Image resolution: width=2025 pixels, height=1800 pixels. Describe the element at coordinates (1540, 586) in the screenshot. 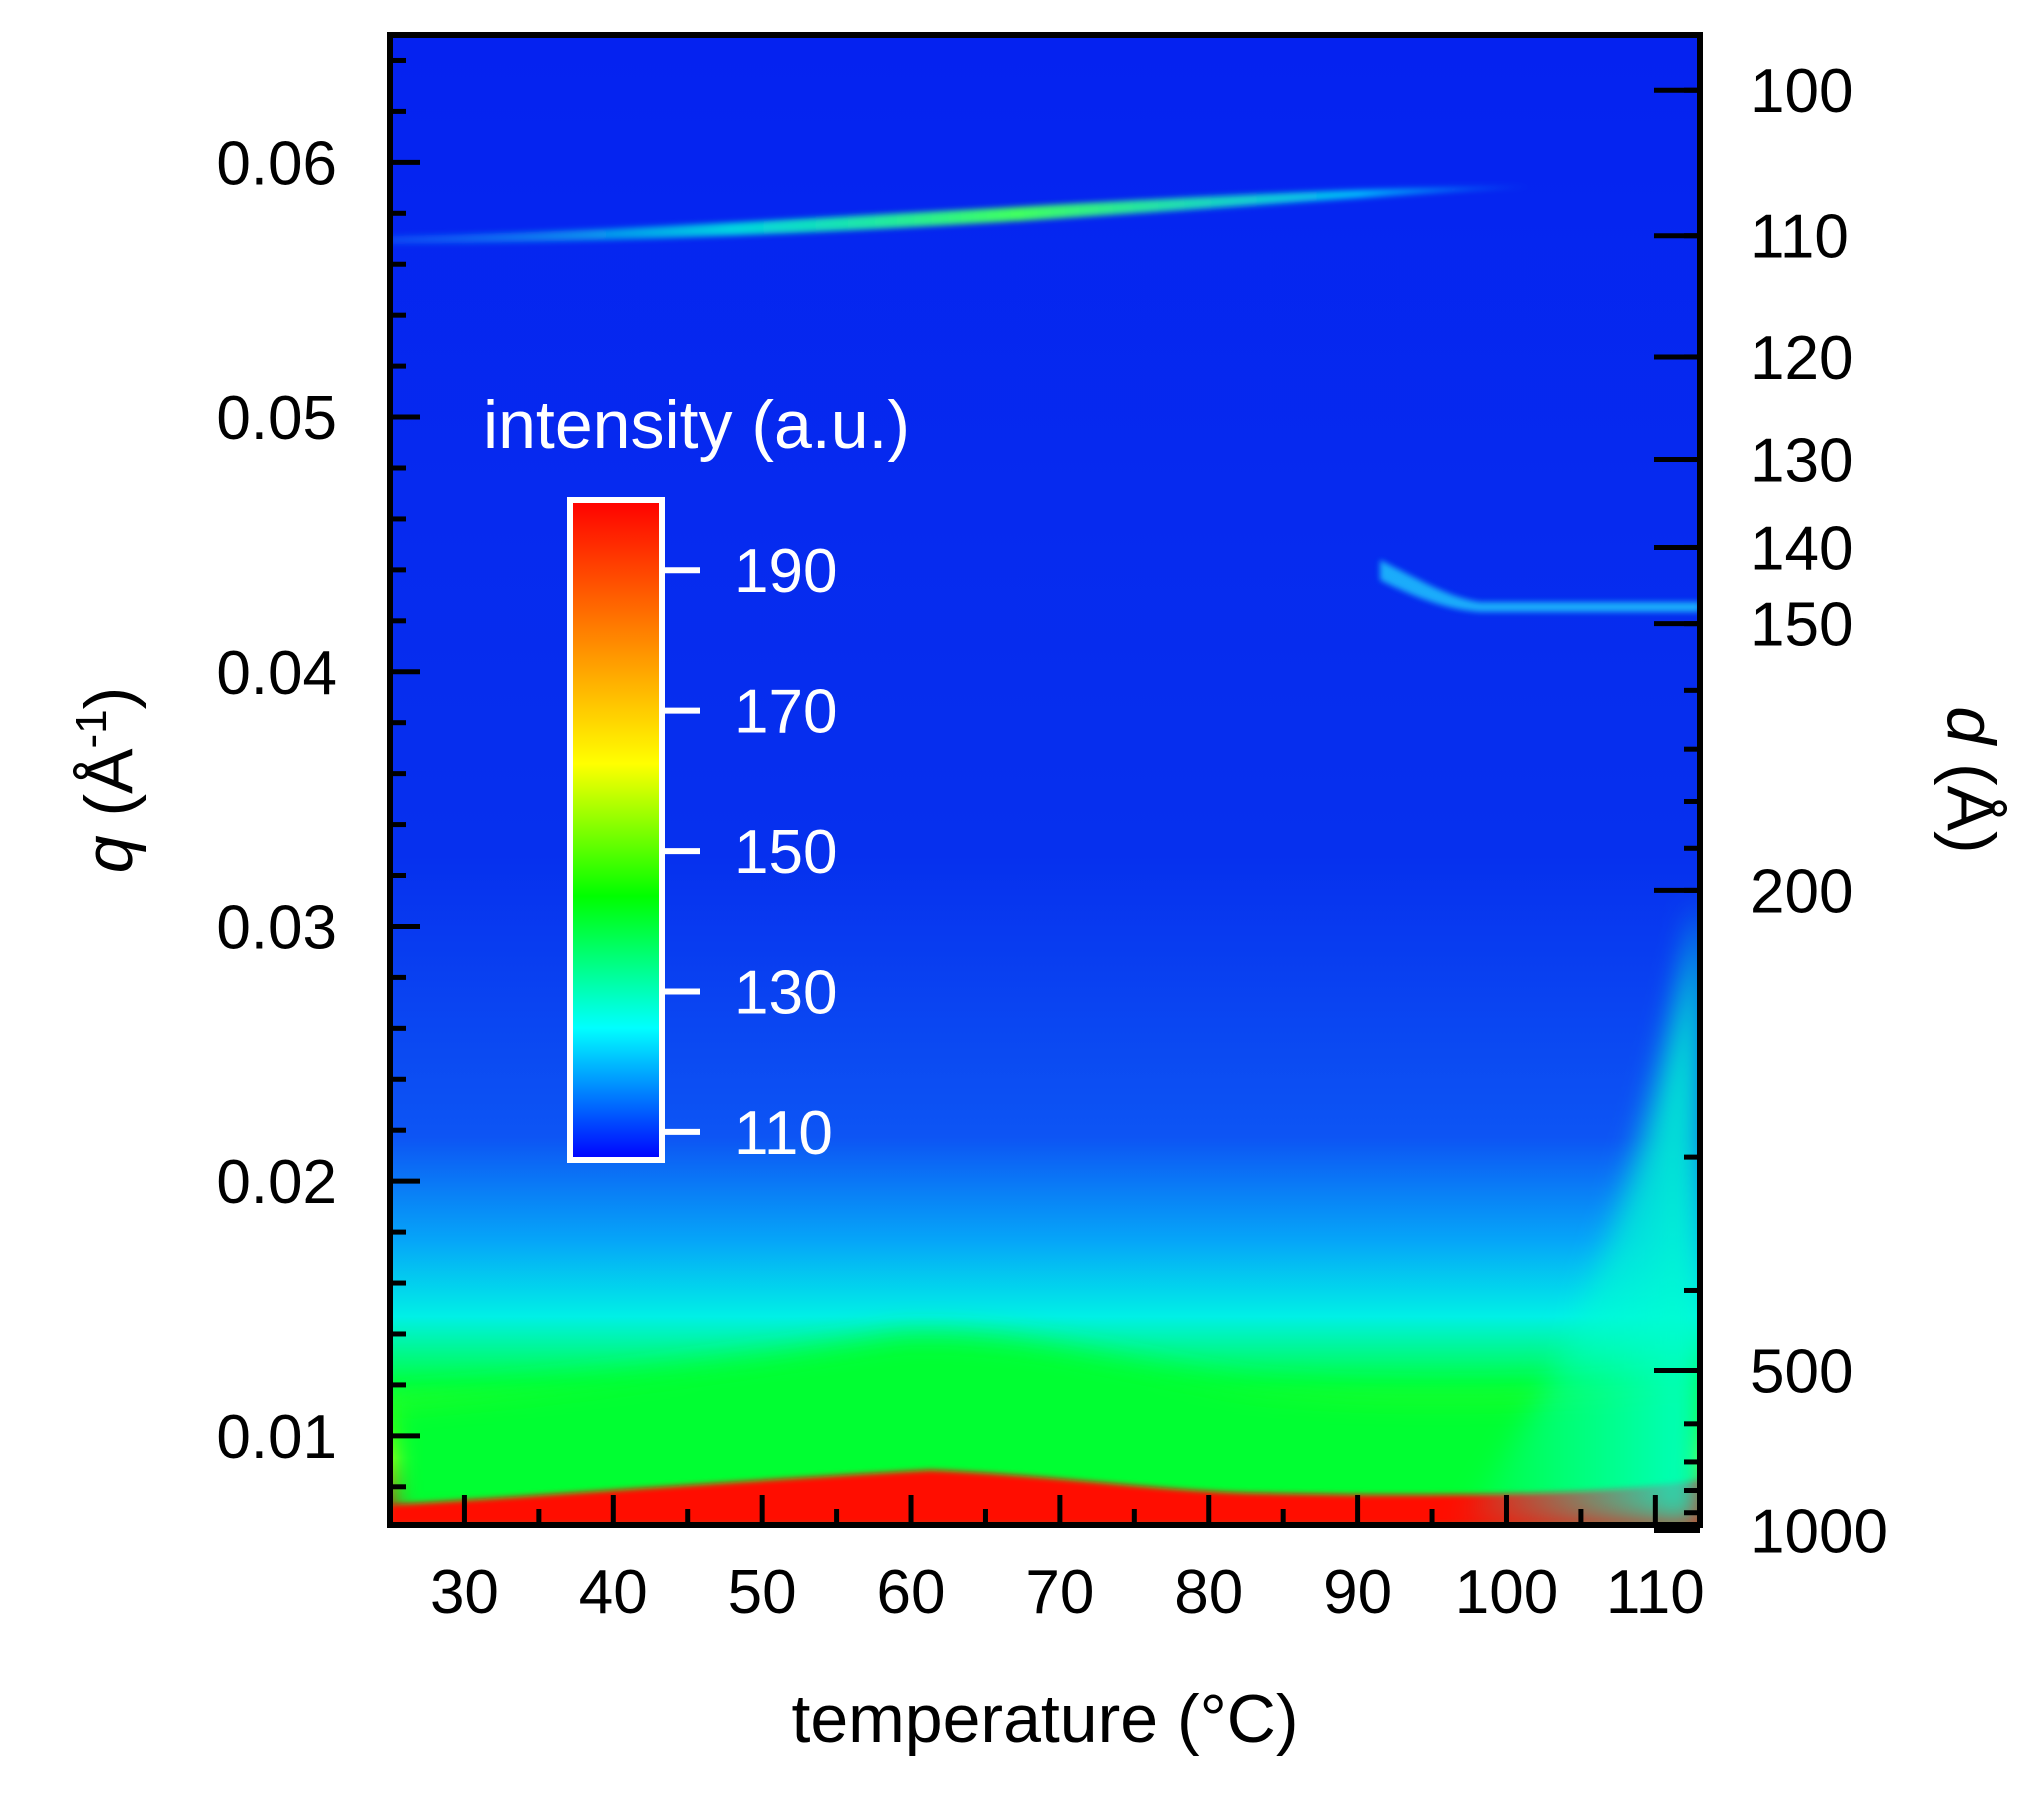

I see `heatmap-middle-peak` at that location.